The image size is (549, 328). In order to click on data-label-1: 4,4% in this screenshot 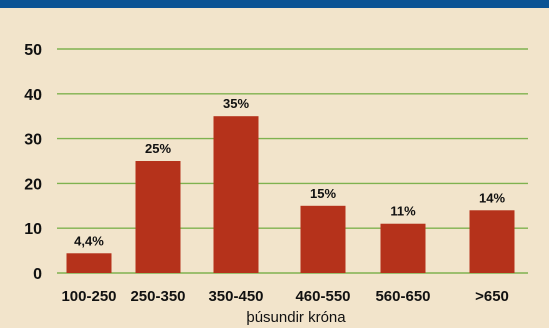, I will do `click(89, 240)`.